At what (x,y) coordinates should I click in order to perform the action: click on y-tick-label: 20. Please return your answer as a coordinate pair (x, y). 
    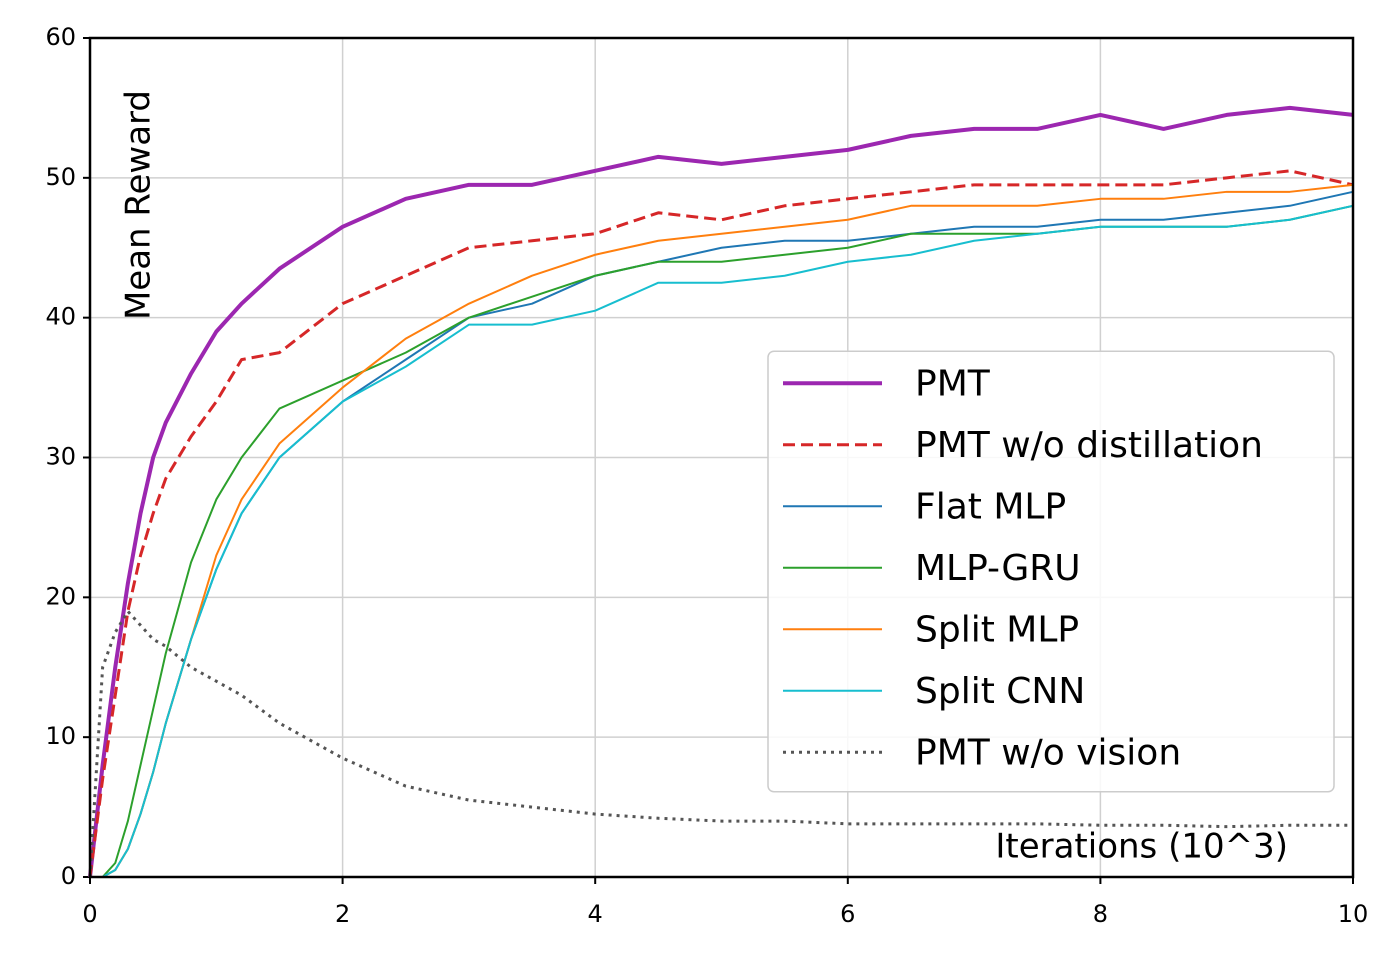
    Looking at the image, I should click on (60, 596).